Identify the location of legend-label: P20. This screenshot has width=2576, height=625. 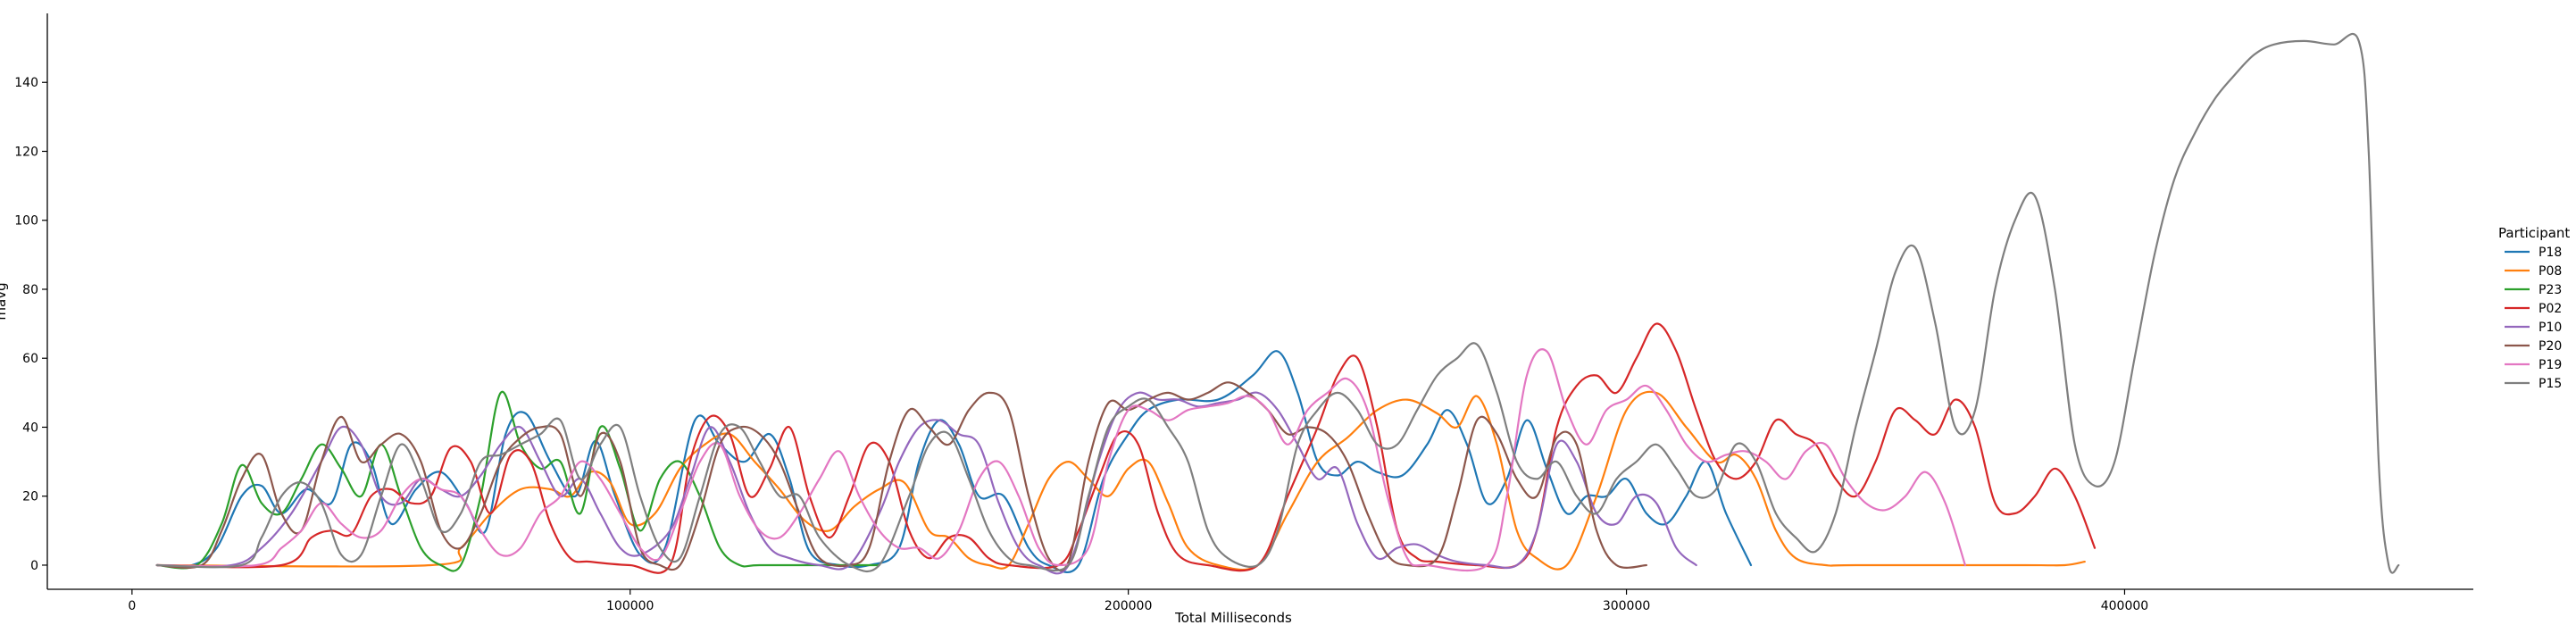
(2550, 347).